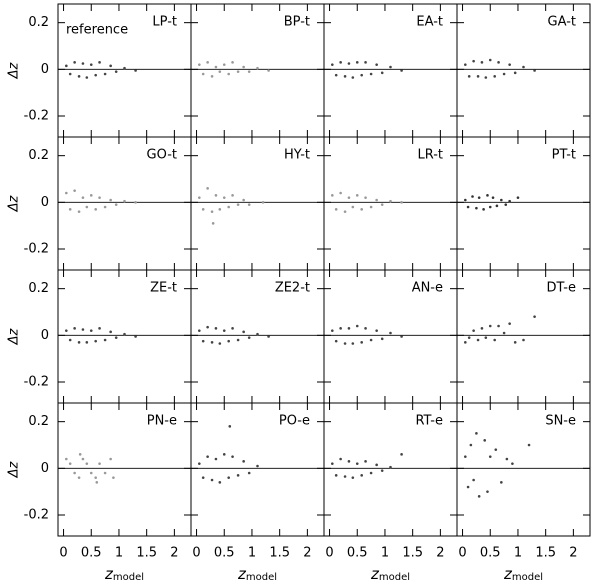  I want to click on panel: AN-e, so click(390, 336).